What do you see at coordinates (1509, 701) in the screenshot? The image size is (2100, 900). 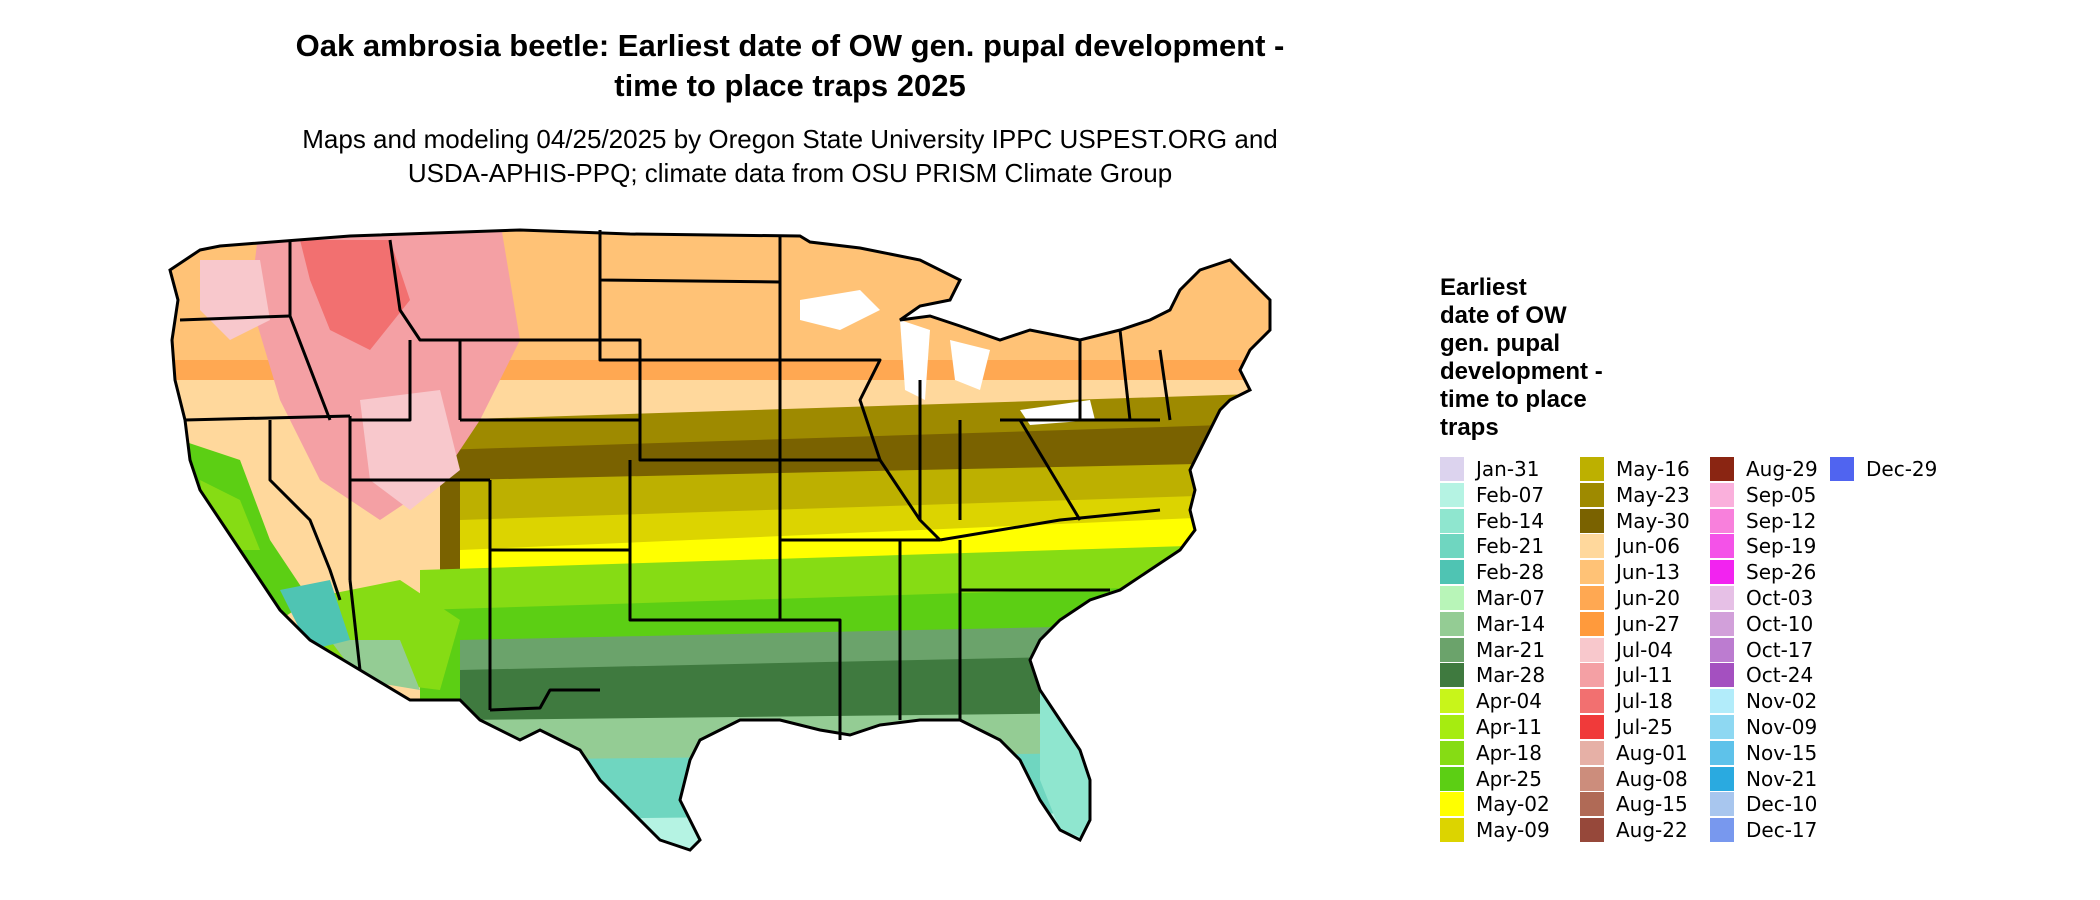 I see `legend-label: Apr-04` at bounding box center [1509, 701].